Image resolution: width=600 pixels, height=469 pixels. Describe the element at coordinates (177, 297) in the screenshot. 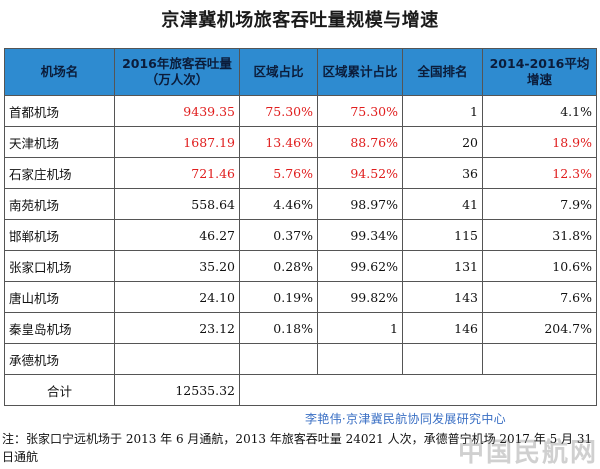

I see `cell-throughput: 24.10` at that location.